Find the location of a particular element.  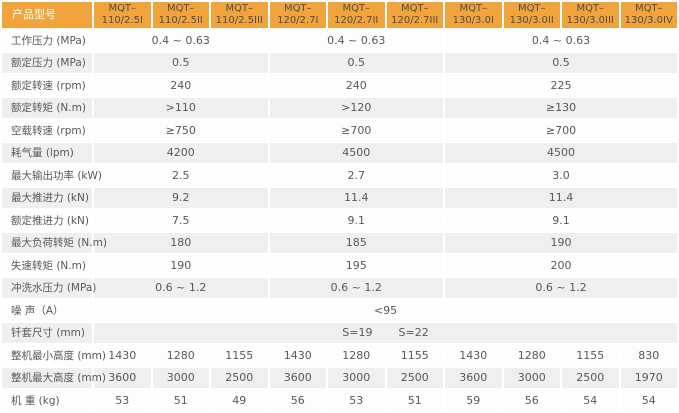

model-name-line: 130/3.0I is located at coordinates (473, 20).